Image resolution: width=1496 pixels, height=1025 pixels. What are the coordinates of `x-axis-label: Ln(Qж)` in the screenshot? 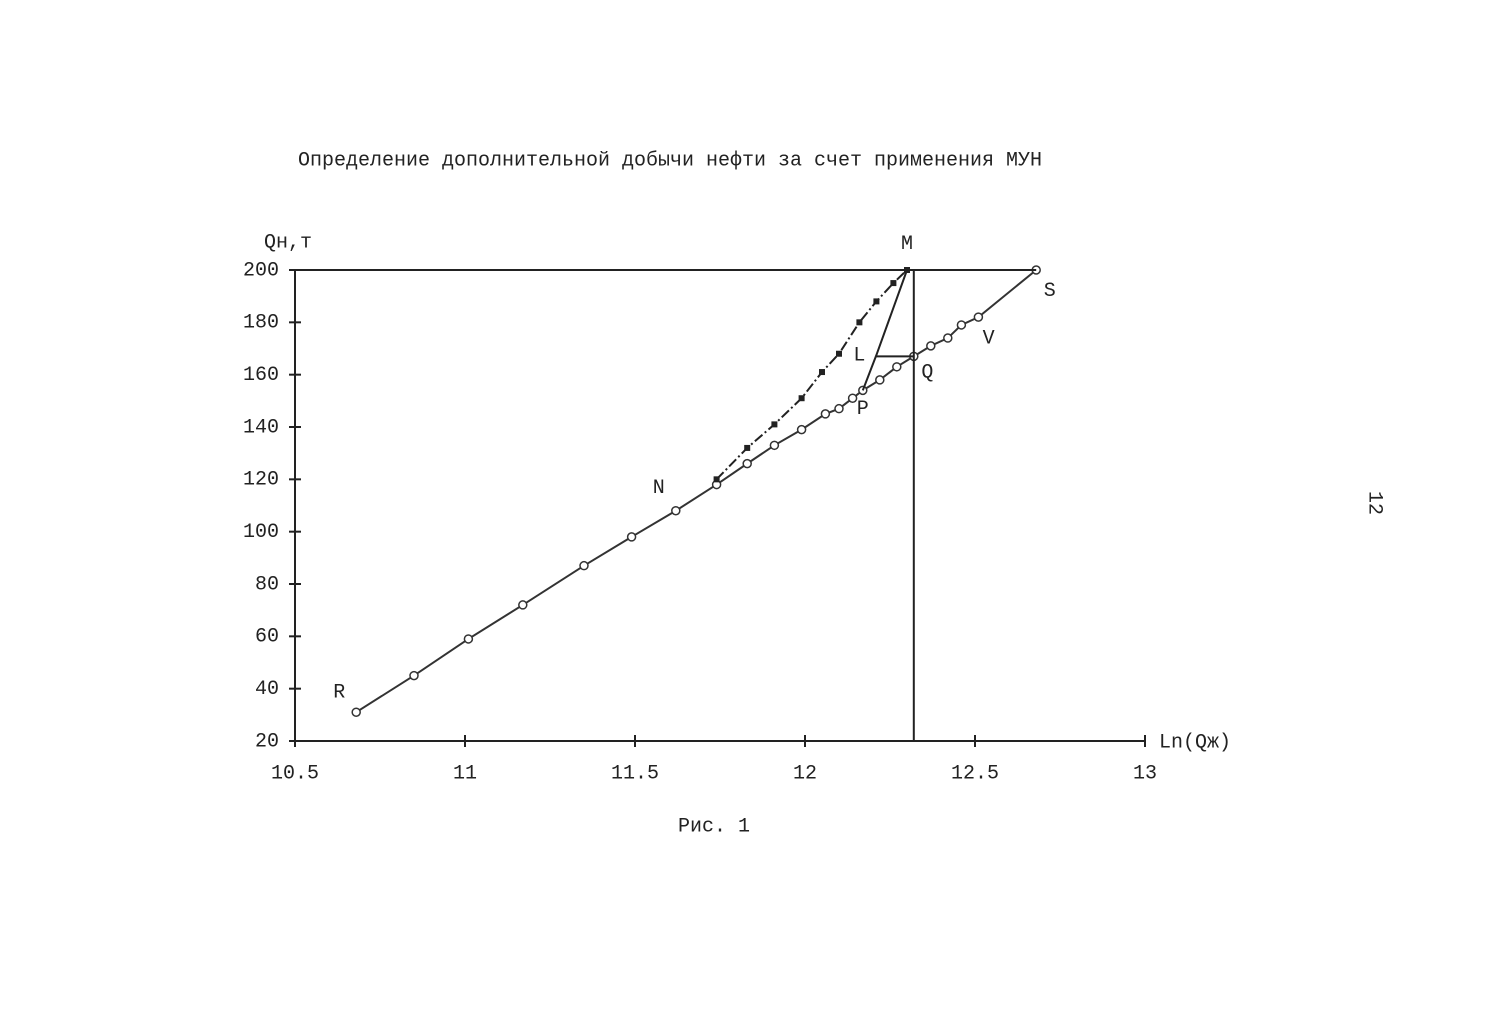 It's located at (1195, 742).